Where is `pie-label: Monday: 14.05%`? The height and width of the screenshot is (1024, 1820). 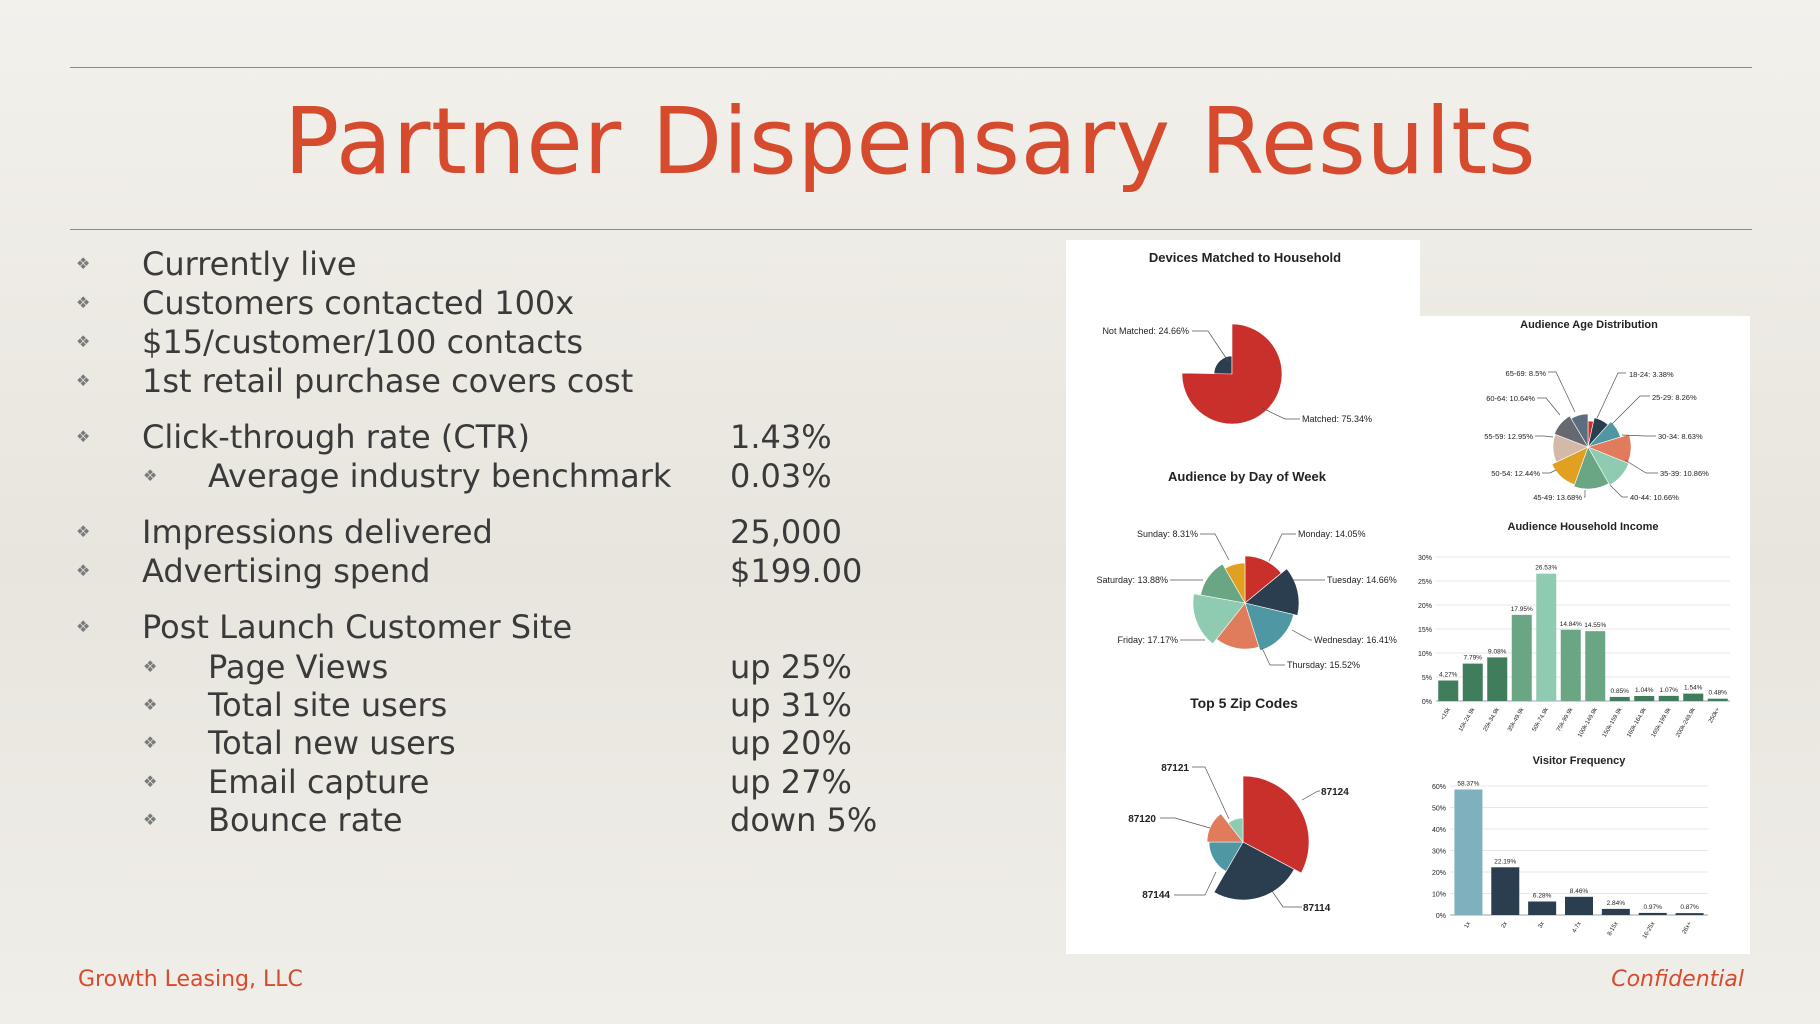
pie-label: Monday: 14.05% is located at coordinates (1332, 534).